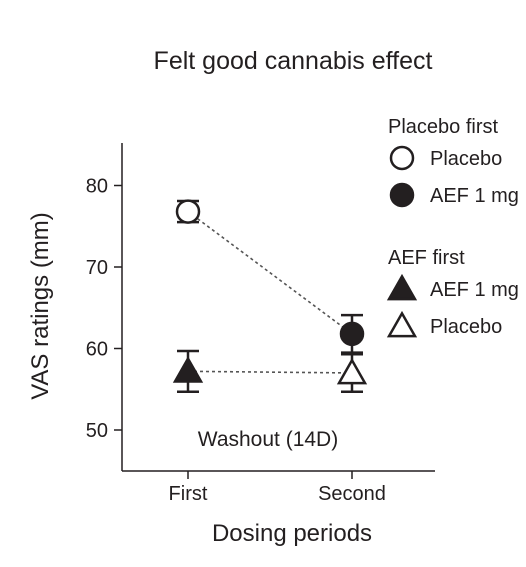  Describe the element at coordinates (97, 268) in the screenshot. I see `y-tick-label: 70` at that location.